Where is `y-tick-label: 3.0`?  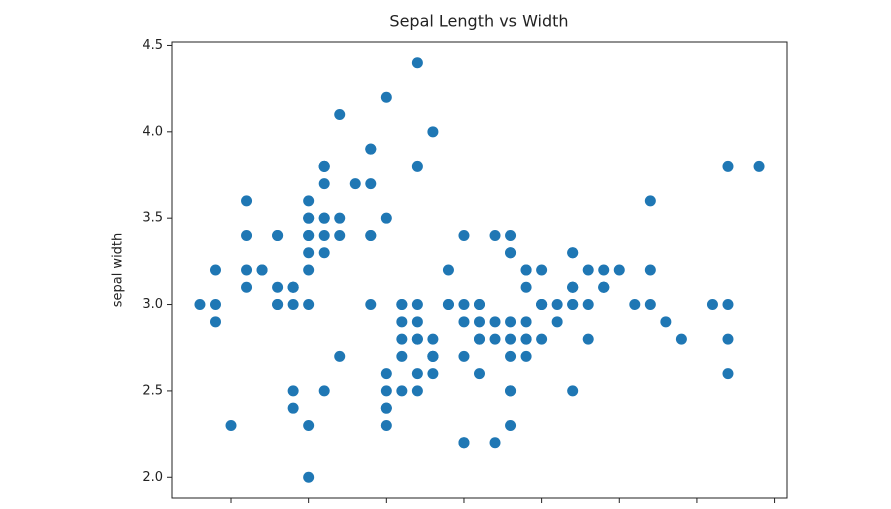
y-tick-label: 3.0 is located at coordinates (152, 304).